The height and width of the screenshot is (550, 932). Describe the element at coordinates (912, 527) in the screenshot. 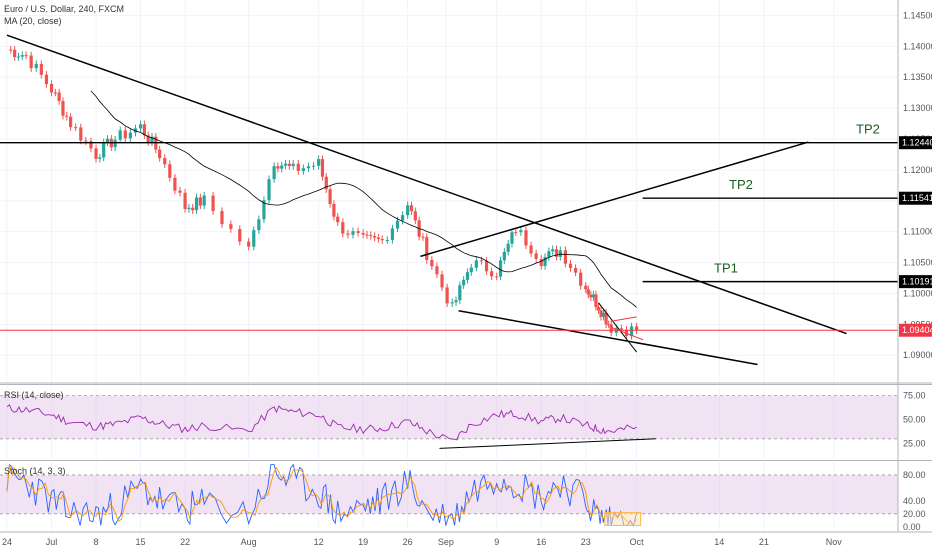

I see `stoch-tick: 0.00` at that location.